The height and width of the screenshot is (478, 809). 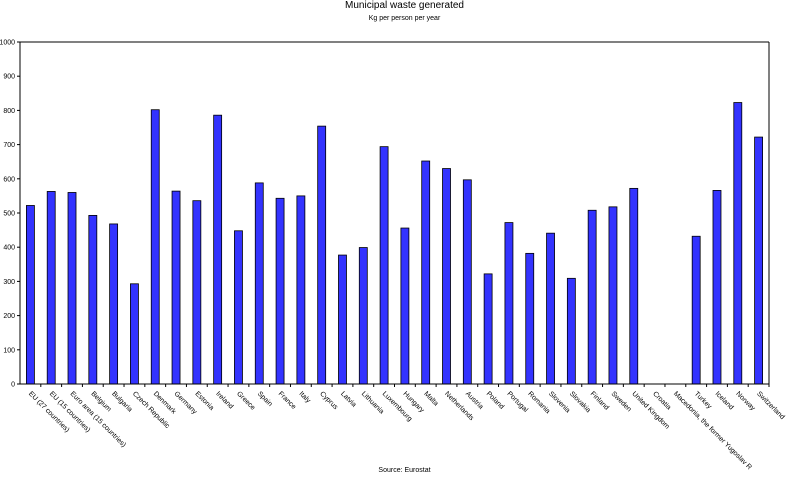 I want to click on x-tick-label: Bulgaria, so click(x=121, y=401).